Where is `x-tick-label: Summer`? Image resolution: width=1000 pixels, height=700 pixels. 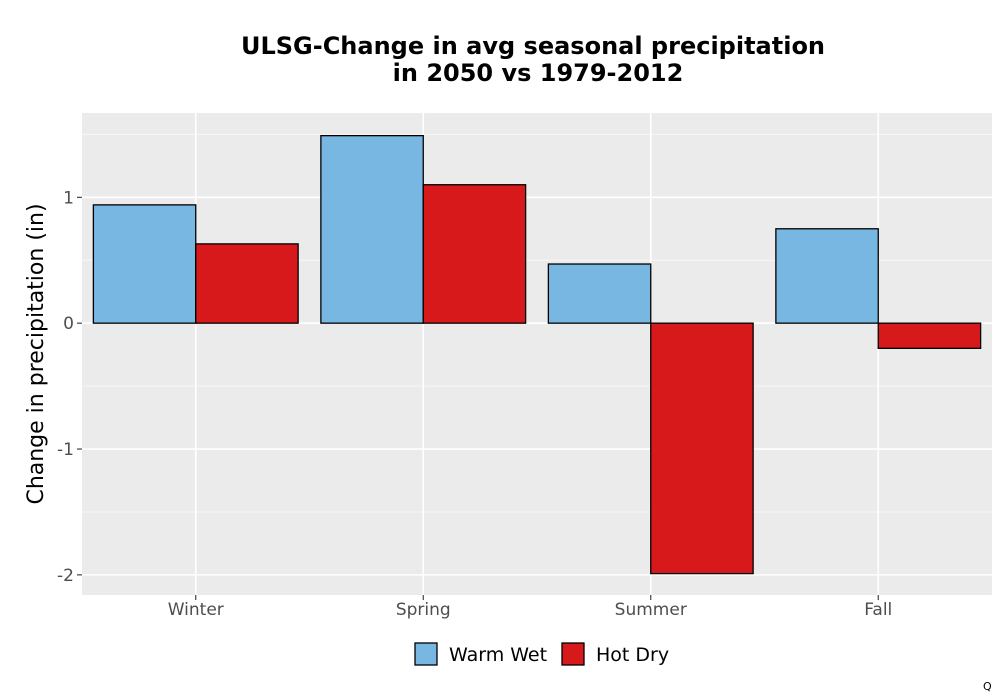 x-tick-label: Summer is located at coordinates (651, 610).